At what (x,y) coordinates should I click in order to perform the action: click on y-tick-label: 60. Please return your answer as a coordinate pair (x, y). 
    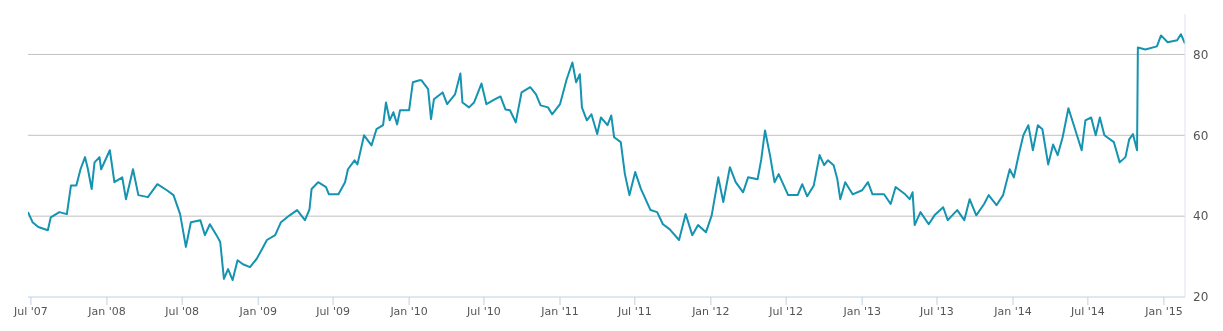
    Looking at the image, I should click on (1201, 135).